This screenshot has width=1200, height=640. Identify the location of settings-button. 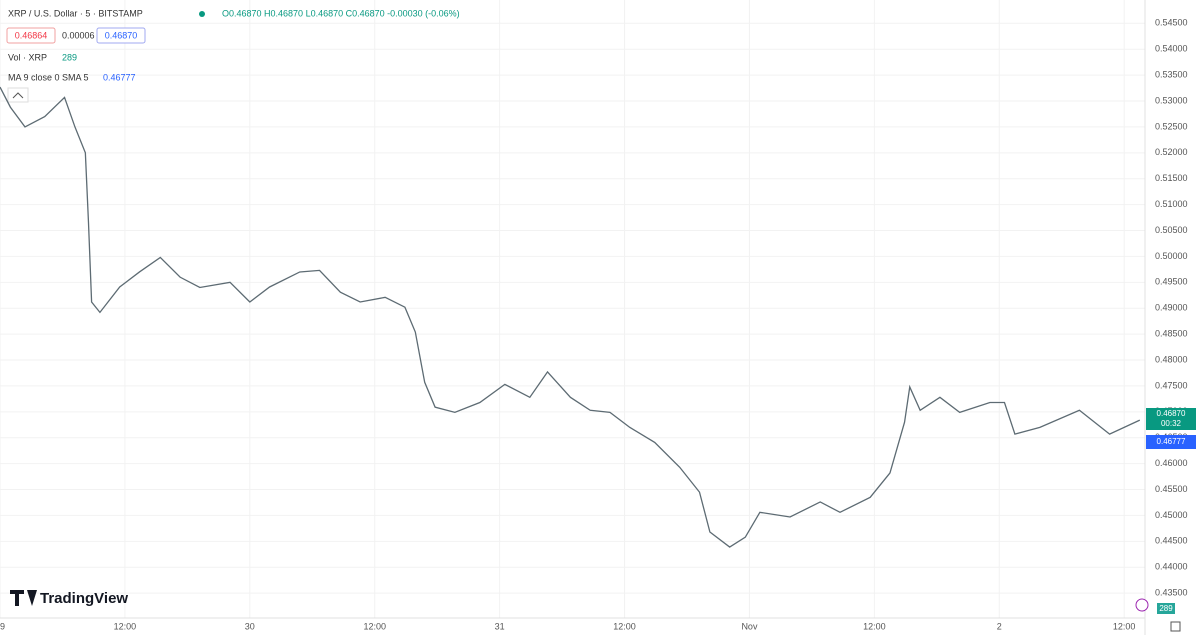
(1175, 626).